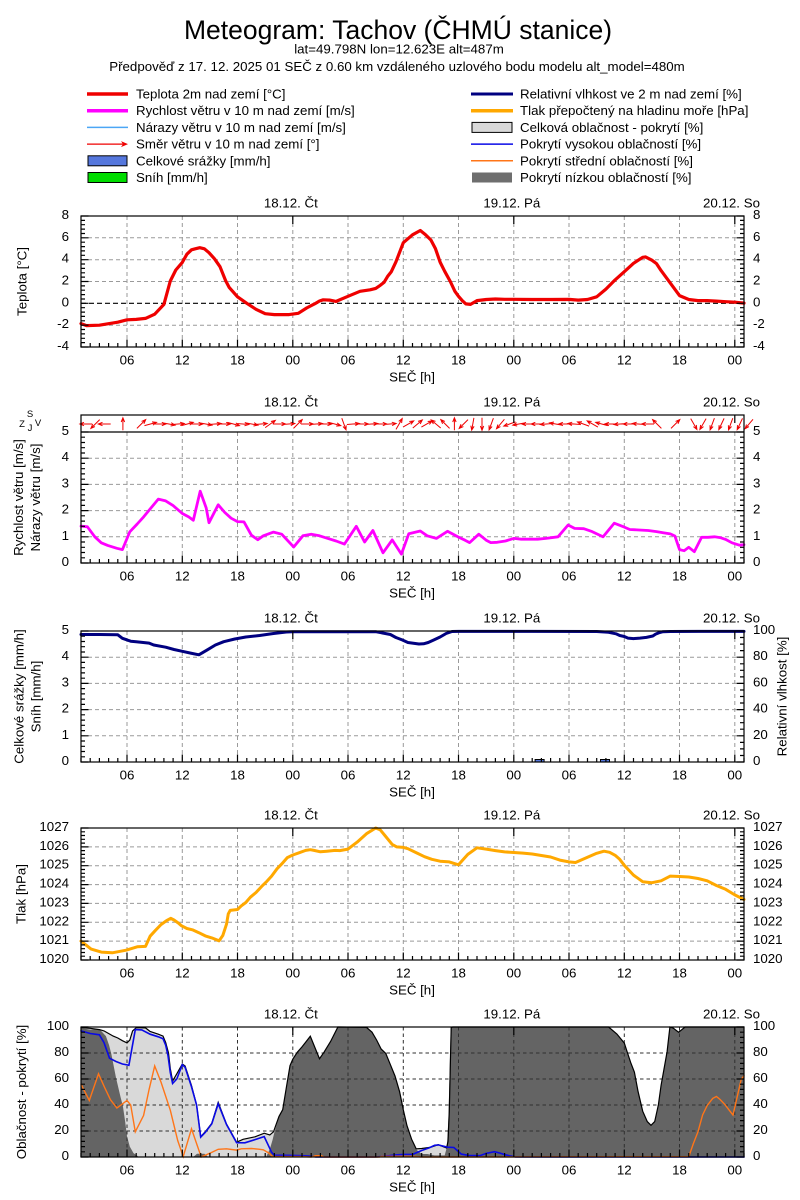  Describe the element at coordinates (21, 894) in the screenshot. I see `svg-text: Tlak [hPa]` at that location.